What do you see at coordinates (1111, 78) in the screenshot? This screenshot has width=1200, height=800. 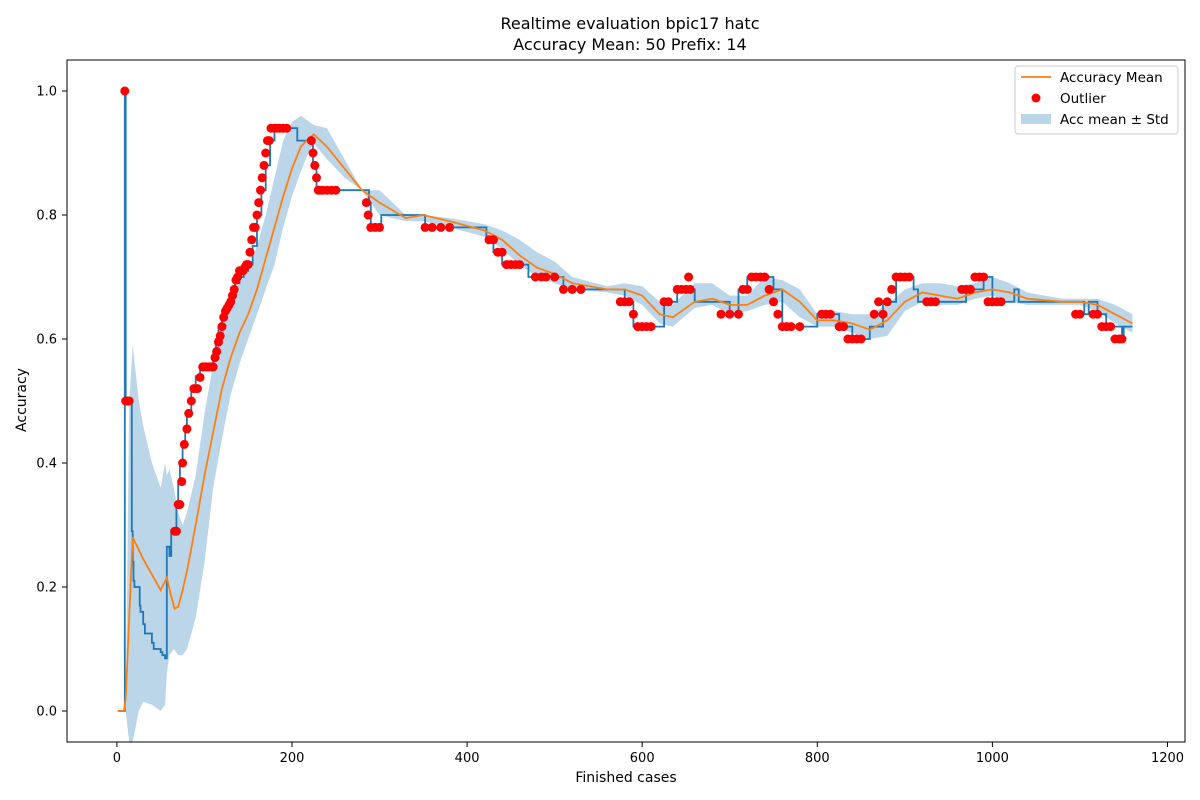 I see `legend-entry-mean: Accuracy Mean` at bounding box center [1111, 78].